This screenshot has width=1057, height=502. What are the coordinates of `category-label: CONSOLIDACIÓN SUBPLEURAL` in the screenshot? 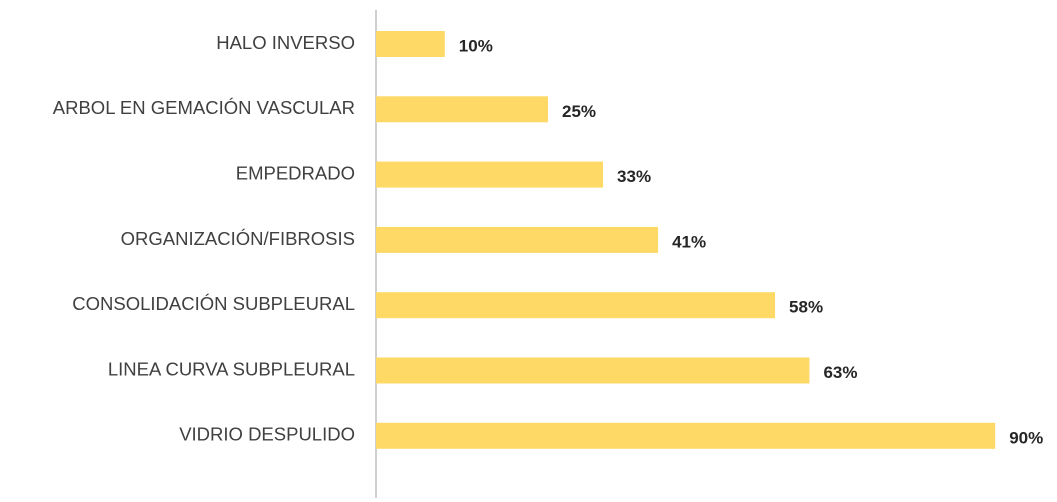 It's located at (213, 303).